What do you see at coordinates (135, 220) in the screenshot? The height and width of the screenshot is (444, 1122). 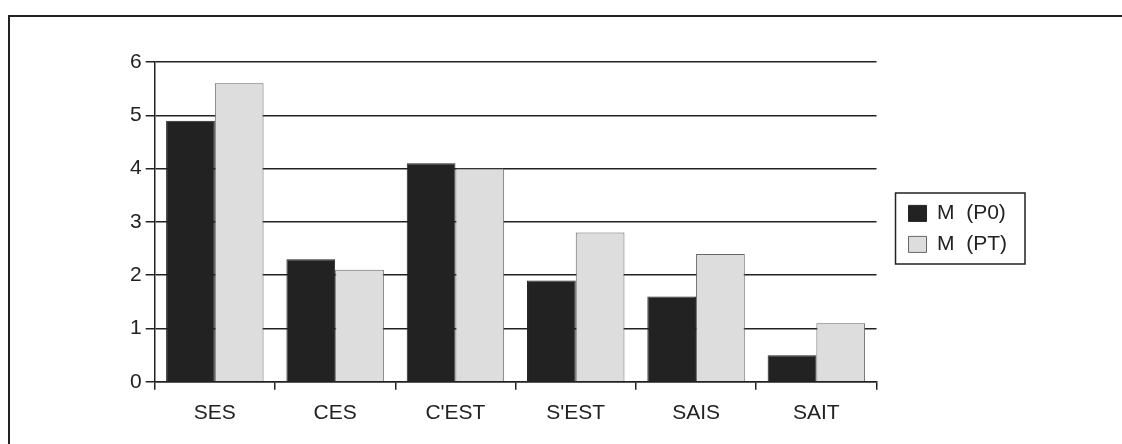 I see `y-tick-label: 3` at bounding box center [135, 220].